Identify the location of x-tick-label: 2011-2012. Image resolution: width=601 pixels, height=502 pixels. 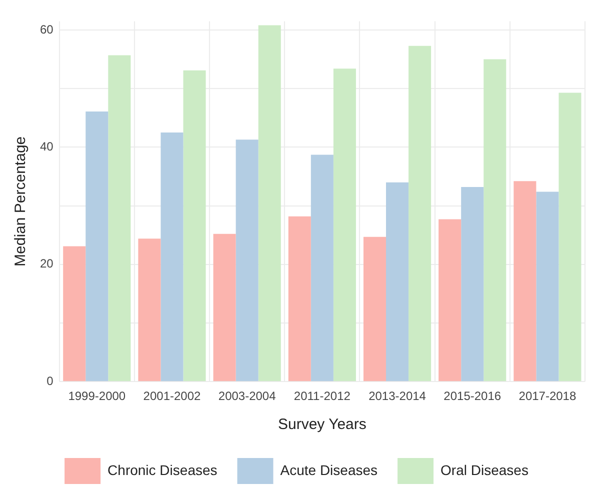
(322, 396).